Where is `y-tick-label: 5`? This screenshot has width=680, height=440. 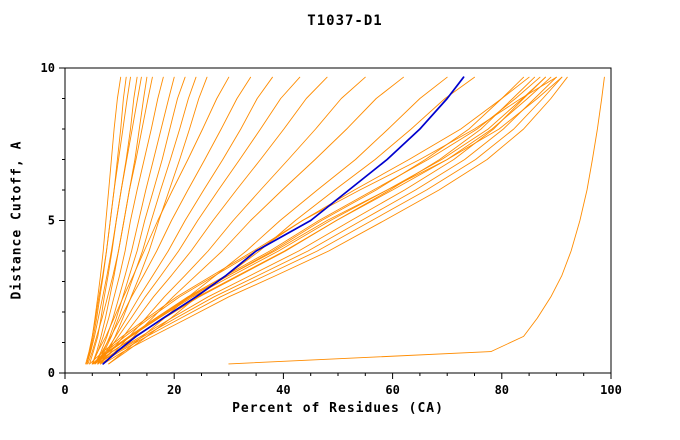 y-tick-label: 5 is located at coordinates (51, 221).